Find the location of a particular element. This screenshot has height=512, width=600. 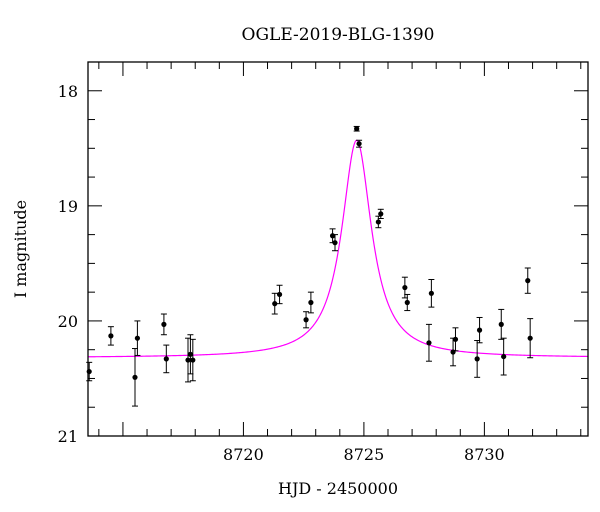

x-tick-label: 8720 is located at coordinates (243, 454).